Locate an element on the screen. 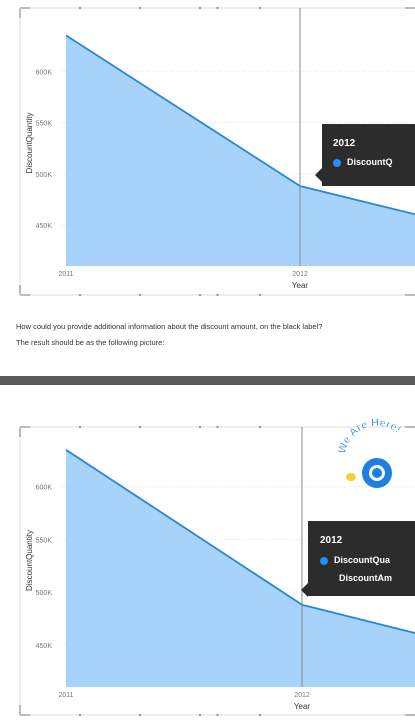 The image size is (415, 728). we-are-here-badge: We Are Here! is located at coordinates (376, 458).